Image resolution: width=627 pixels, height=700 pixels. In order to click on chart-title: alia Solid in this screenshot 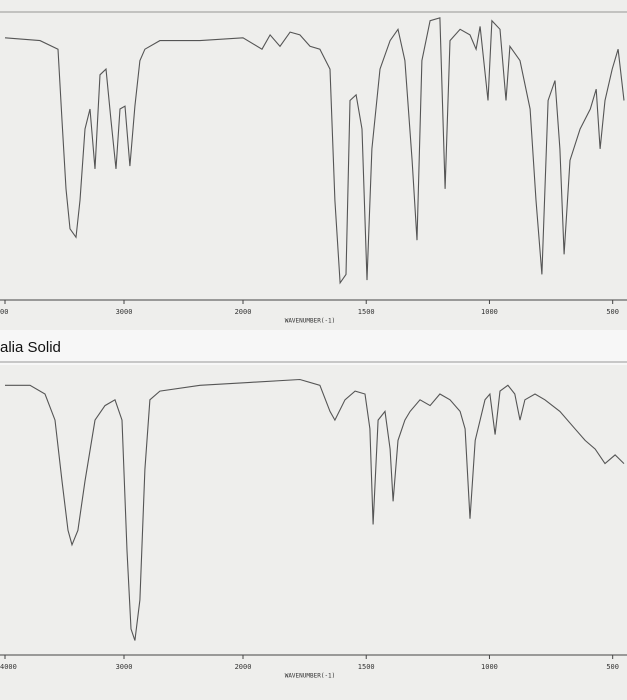, I will do `click(30, 347)`.